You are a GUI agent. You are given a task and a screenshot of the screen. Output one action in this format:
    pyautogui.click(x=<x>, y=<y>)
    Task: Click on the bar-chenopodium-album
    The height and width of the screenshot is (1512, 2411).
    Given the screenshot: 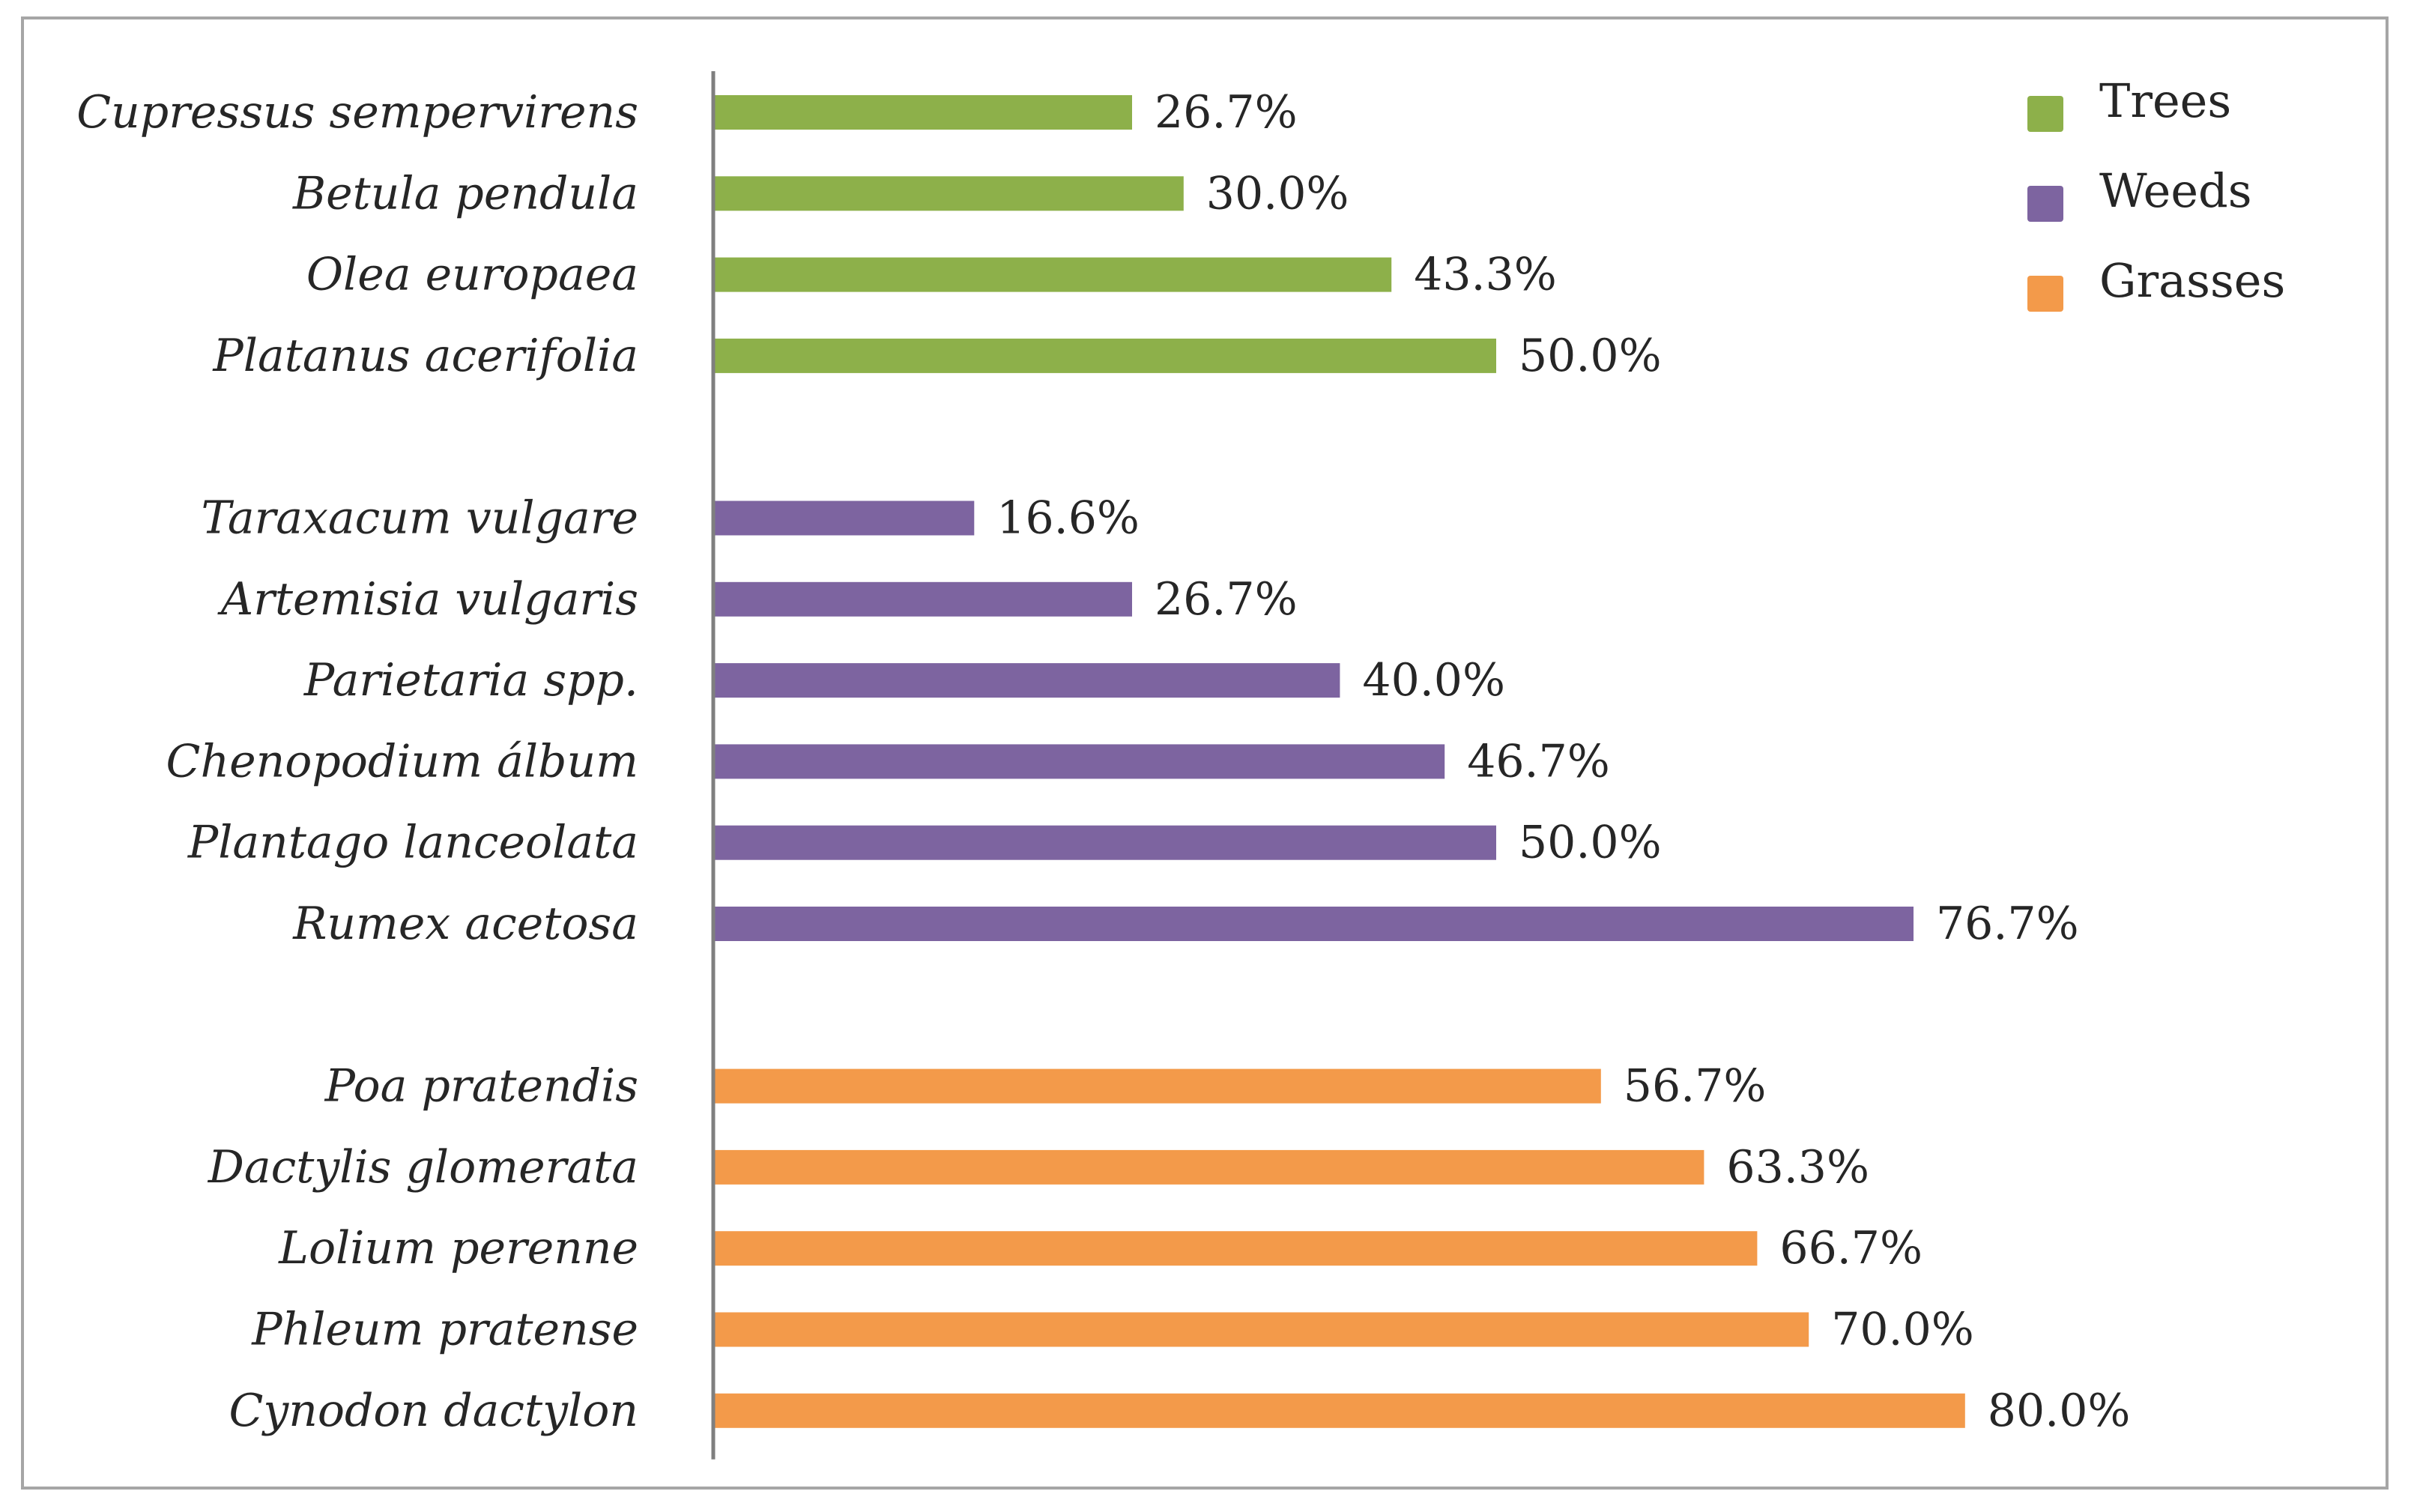 What is the action you would take?
    pyautogui.click(x=1080, y=761)
    